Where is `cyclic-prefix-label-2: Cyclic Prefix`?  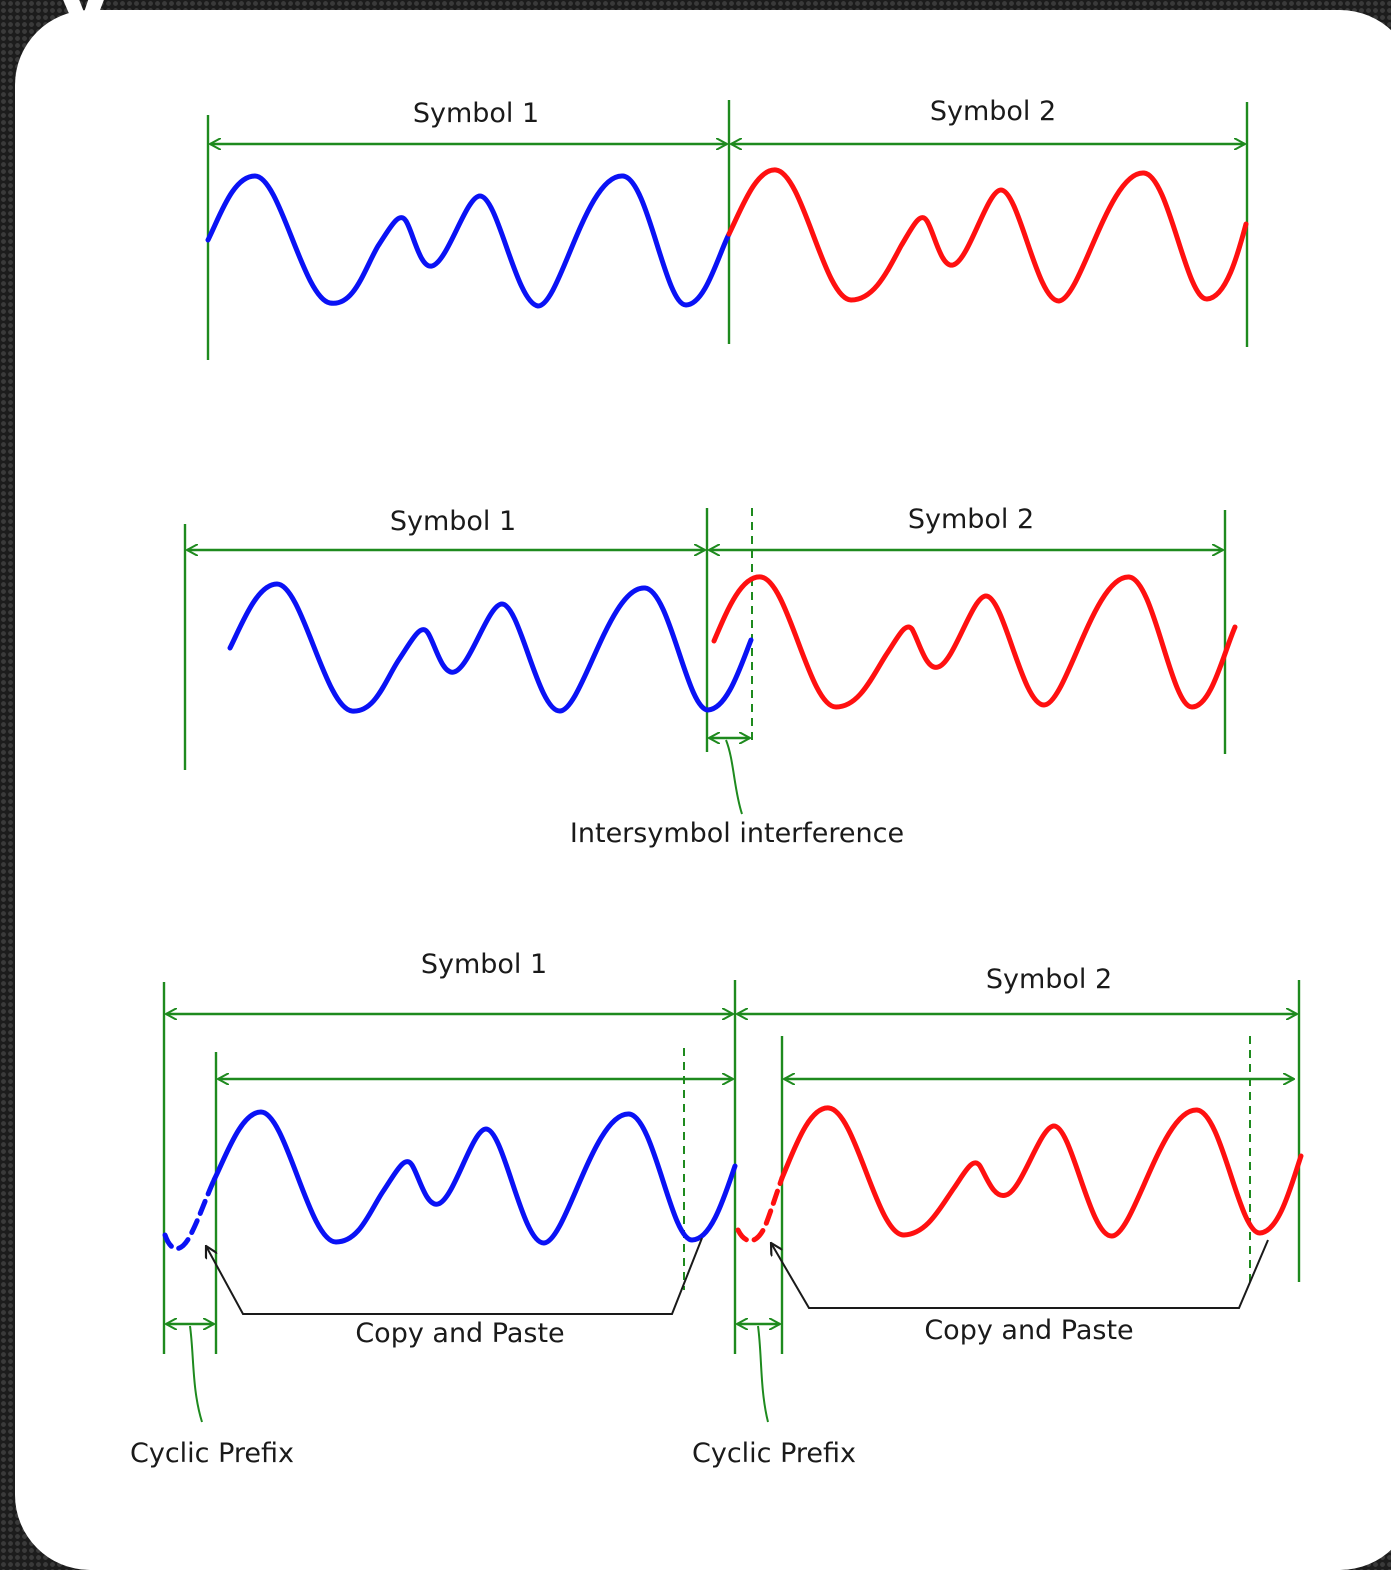 cyclic-prefix-label-2: Cyclic Prefix is located at coordinates (774, 1453).